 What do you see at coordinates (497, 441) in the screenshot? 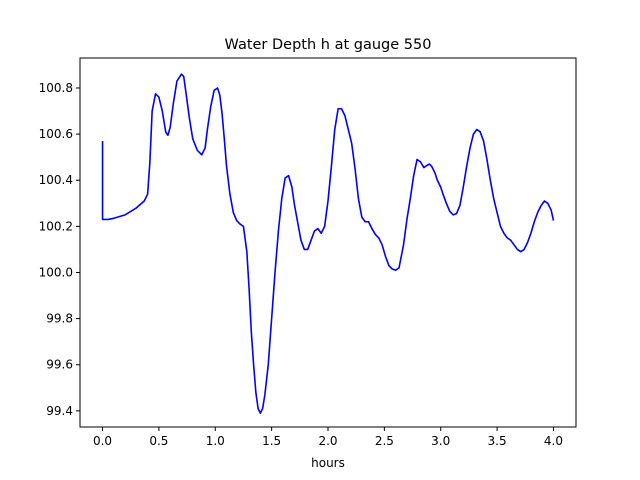
I see `x-tick-label: 3.5` at bounding box center [497, 441].